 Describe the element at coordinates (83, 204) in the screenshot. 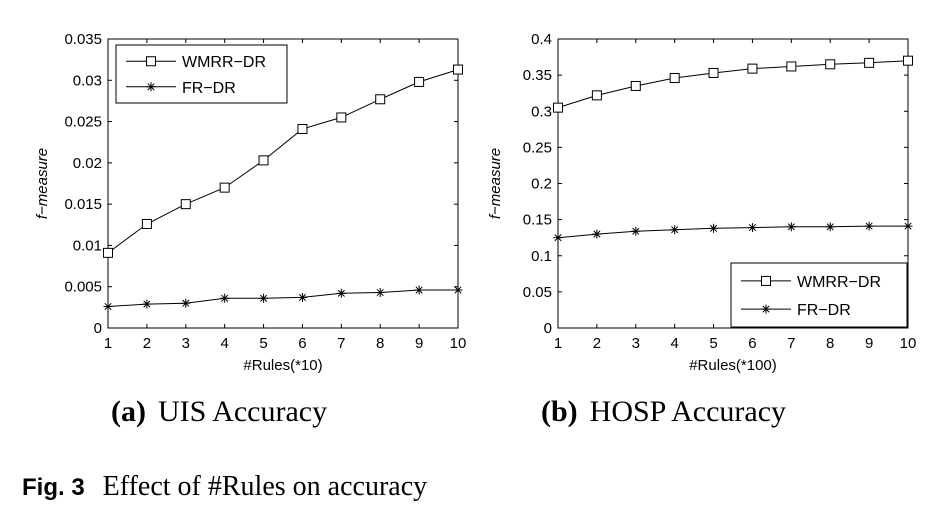

I see `y-tick-label-a: 0.015` at that location.